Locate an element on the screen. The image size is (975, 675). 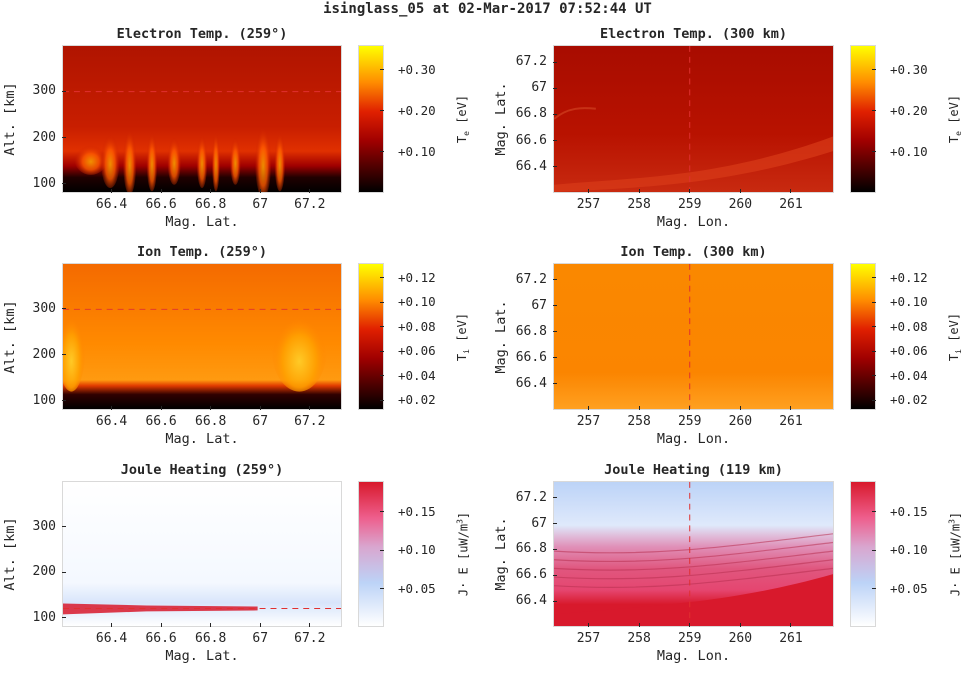
panel-3-cbar-tick-0-04: +0.04 is located at coordinates (417, 375).